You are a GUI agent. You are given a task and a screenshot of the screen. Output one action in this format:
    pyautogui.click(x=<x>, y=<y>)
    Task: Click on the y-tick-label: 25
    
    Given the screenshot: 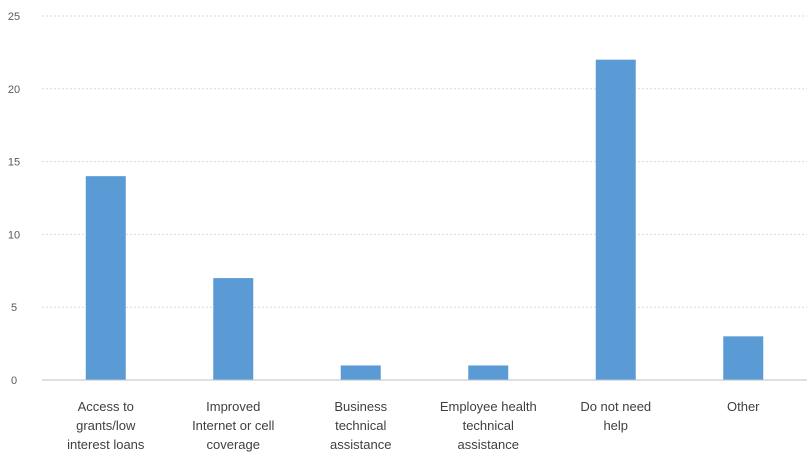 What is the action you would take?
    pyautogui.click(x=14, y=17)
    